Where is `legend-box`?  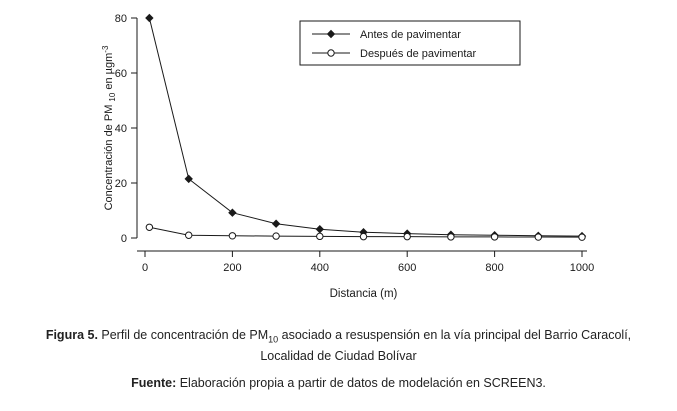
legend-box is located at coordinates (410, 43).